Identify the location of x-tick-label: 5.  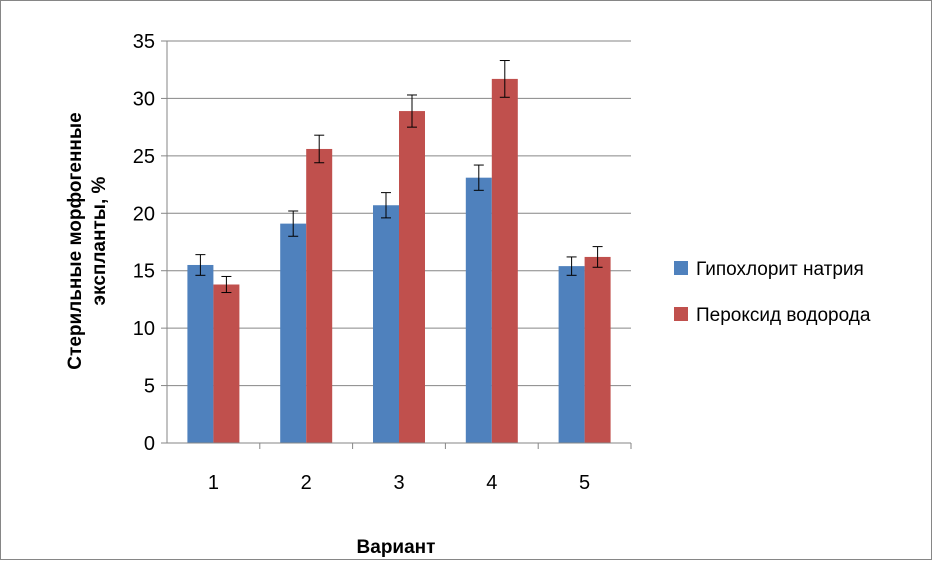
(584, 483).